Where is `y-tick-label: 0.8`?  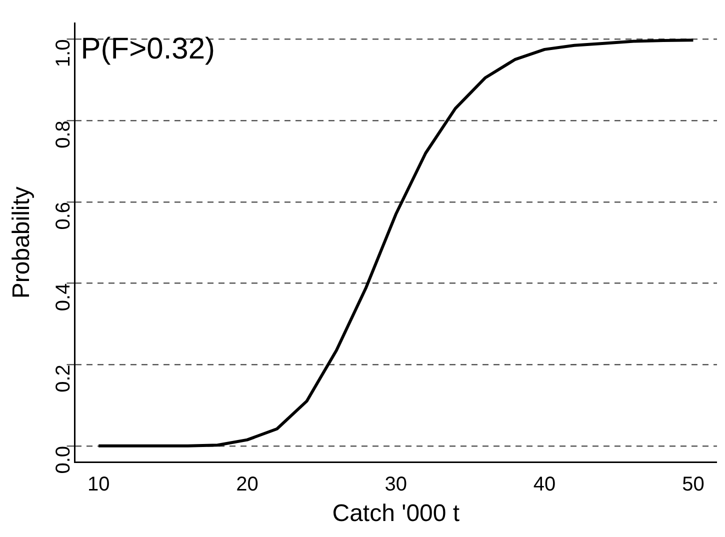 y-tick-label: 0.8 is located at coordinates (63, 134).